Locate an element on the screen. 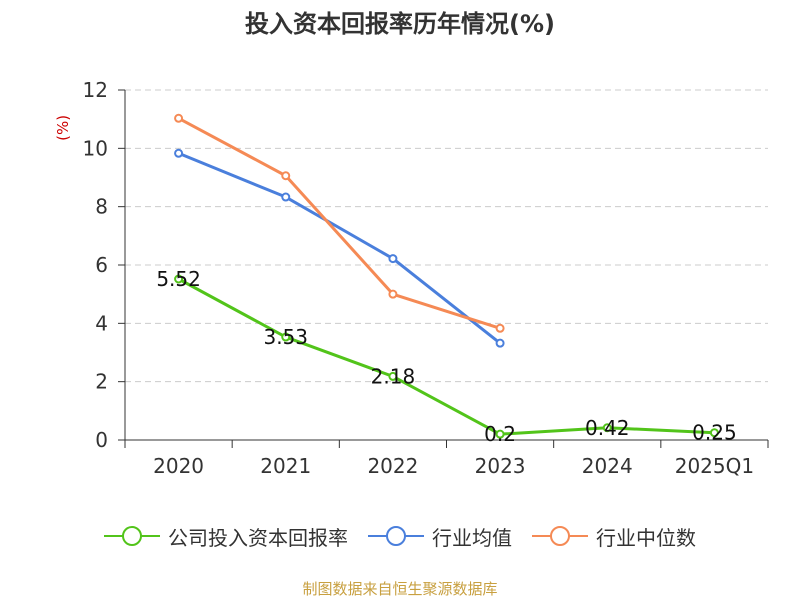 This screenshot has height=600, width=800. legend-label-company: 公司投入资本回报率 is located at coordinates (258, 537).